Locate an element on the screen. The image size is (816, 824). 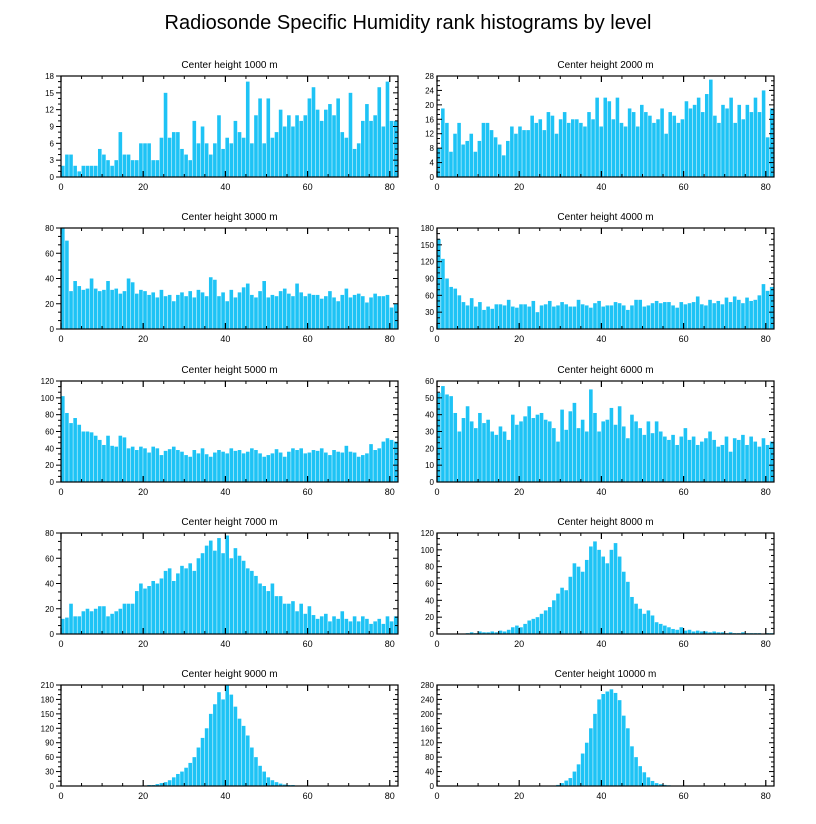
panel-7: Center height 7000 m 0 20 40 60 80 0 20 40 60 80 is located at coordinates (222, 583).